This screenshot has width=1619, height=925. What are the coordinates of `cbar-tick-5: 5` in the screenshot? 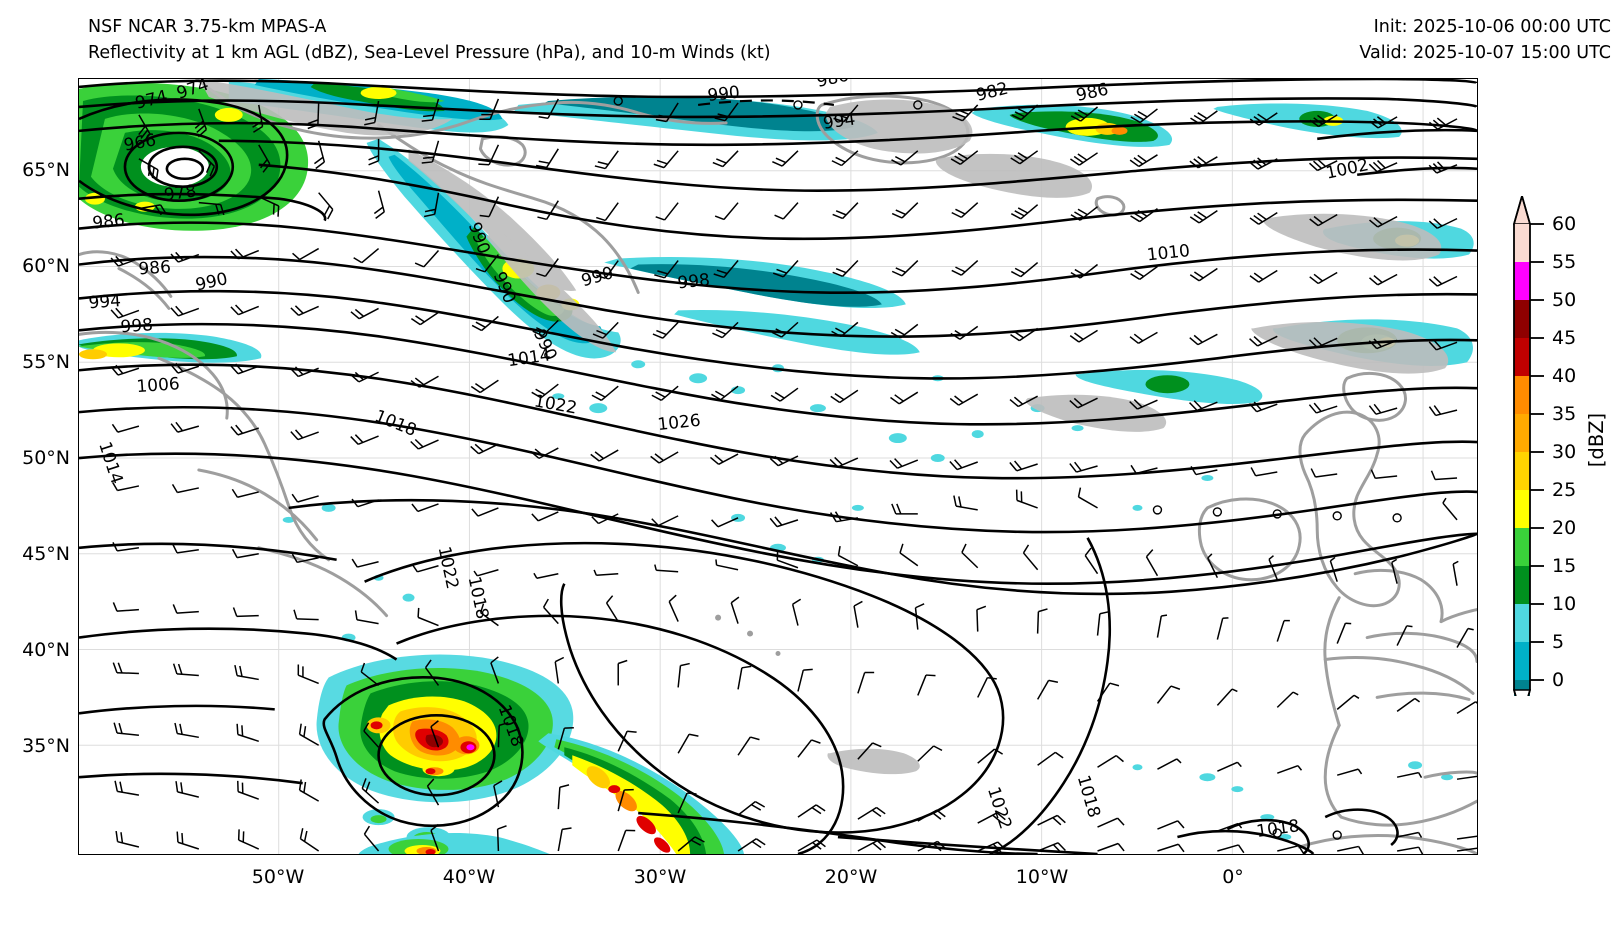 It's located at (1558, 642).